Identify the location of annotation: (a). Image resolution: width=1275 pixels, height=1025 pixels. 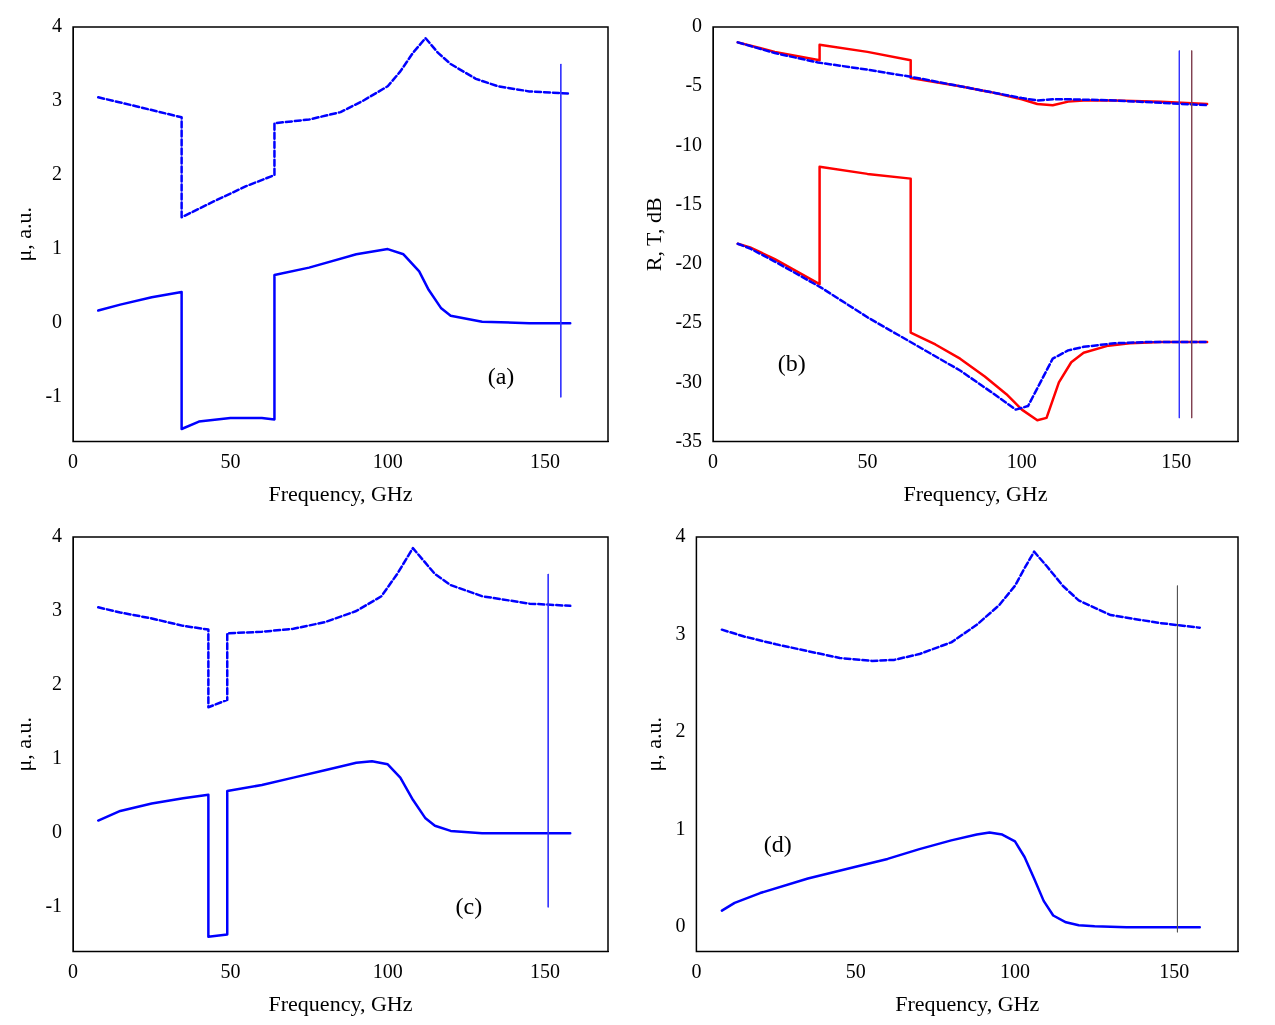
(501, 375).